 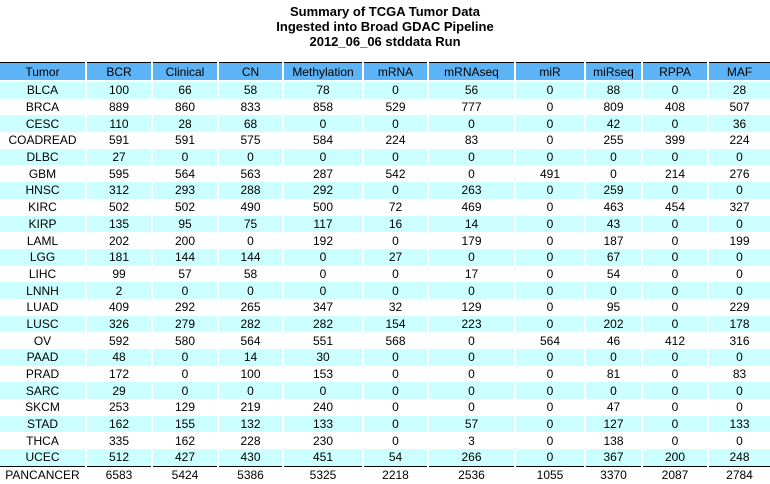 What do you see at coordinates (250, 224) in the screenshot?
I see `cell: 75` at bounding box center [250, 224].